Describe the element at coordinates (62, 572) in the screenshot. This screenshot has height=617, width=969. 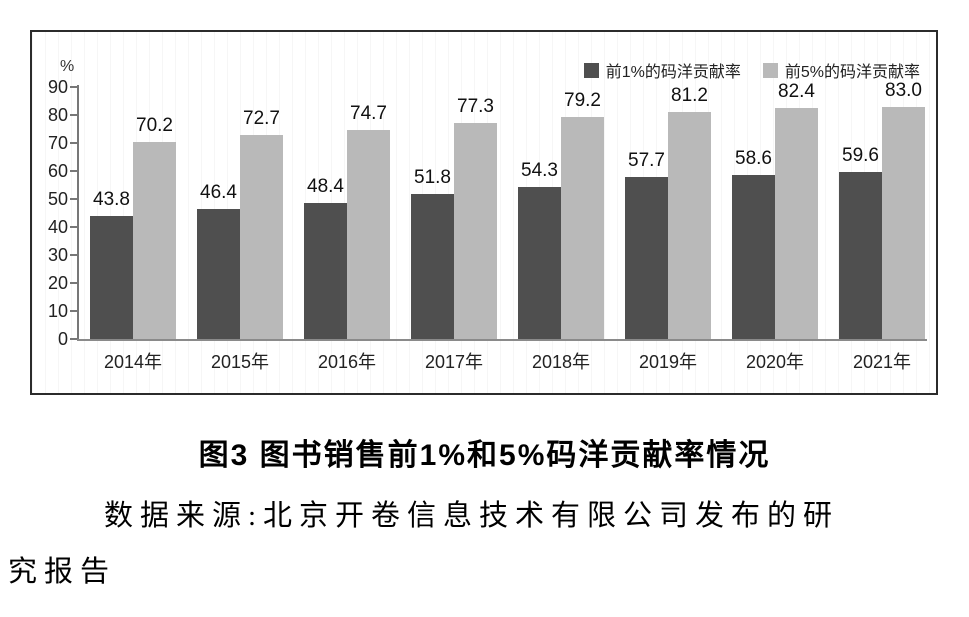
I see `data-source-line2: 究报告` at that location.